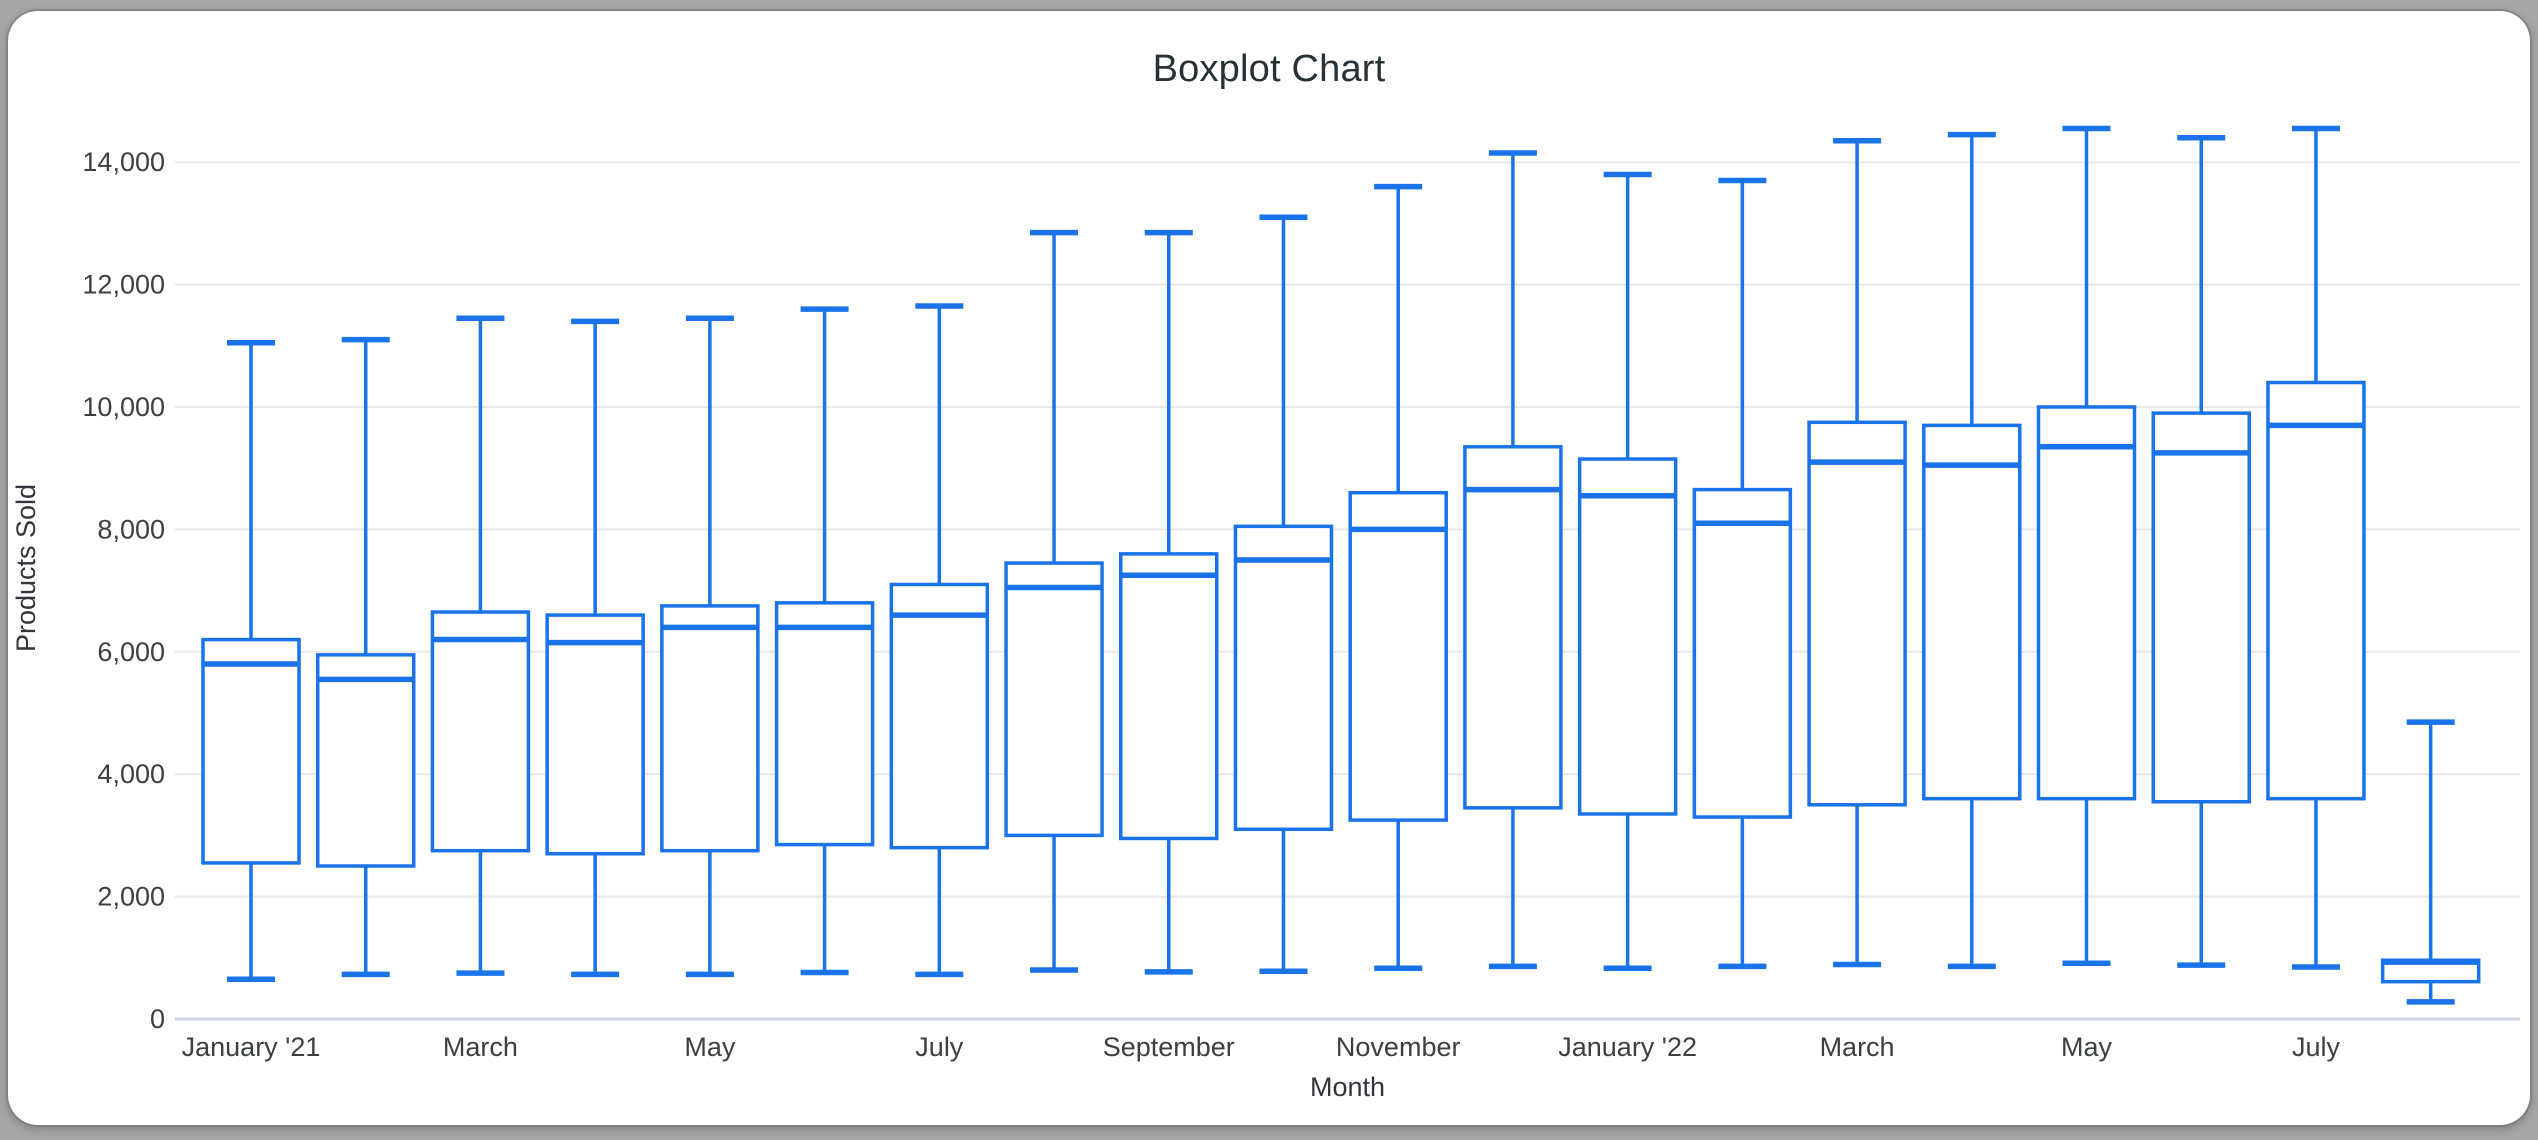 The width and height of the screenshot is (2538, 1140). I want to click on x-axis-title: Month, so click(1347, 1087).